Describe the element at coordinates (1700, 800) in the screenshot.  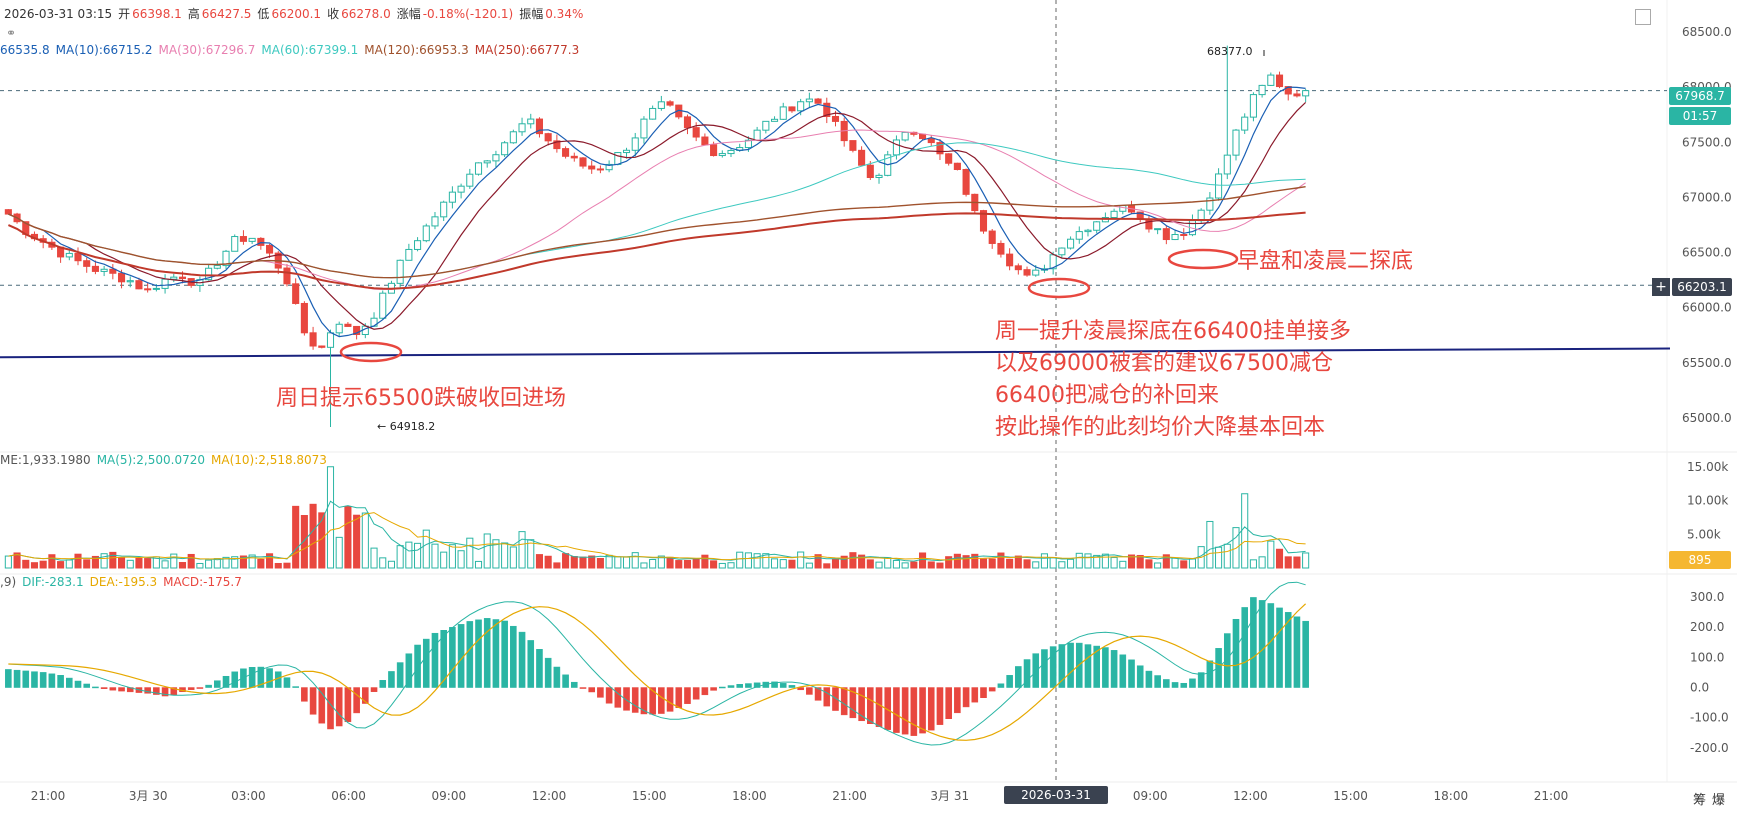
I see `chip-distribution-button: 筹` at that location.